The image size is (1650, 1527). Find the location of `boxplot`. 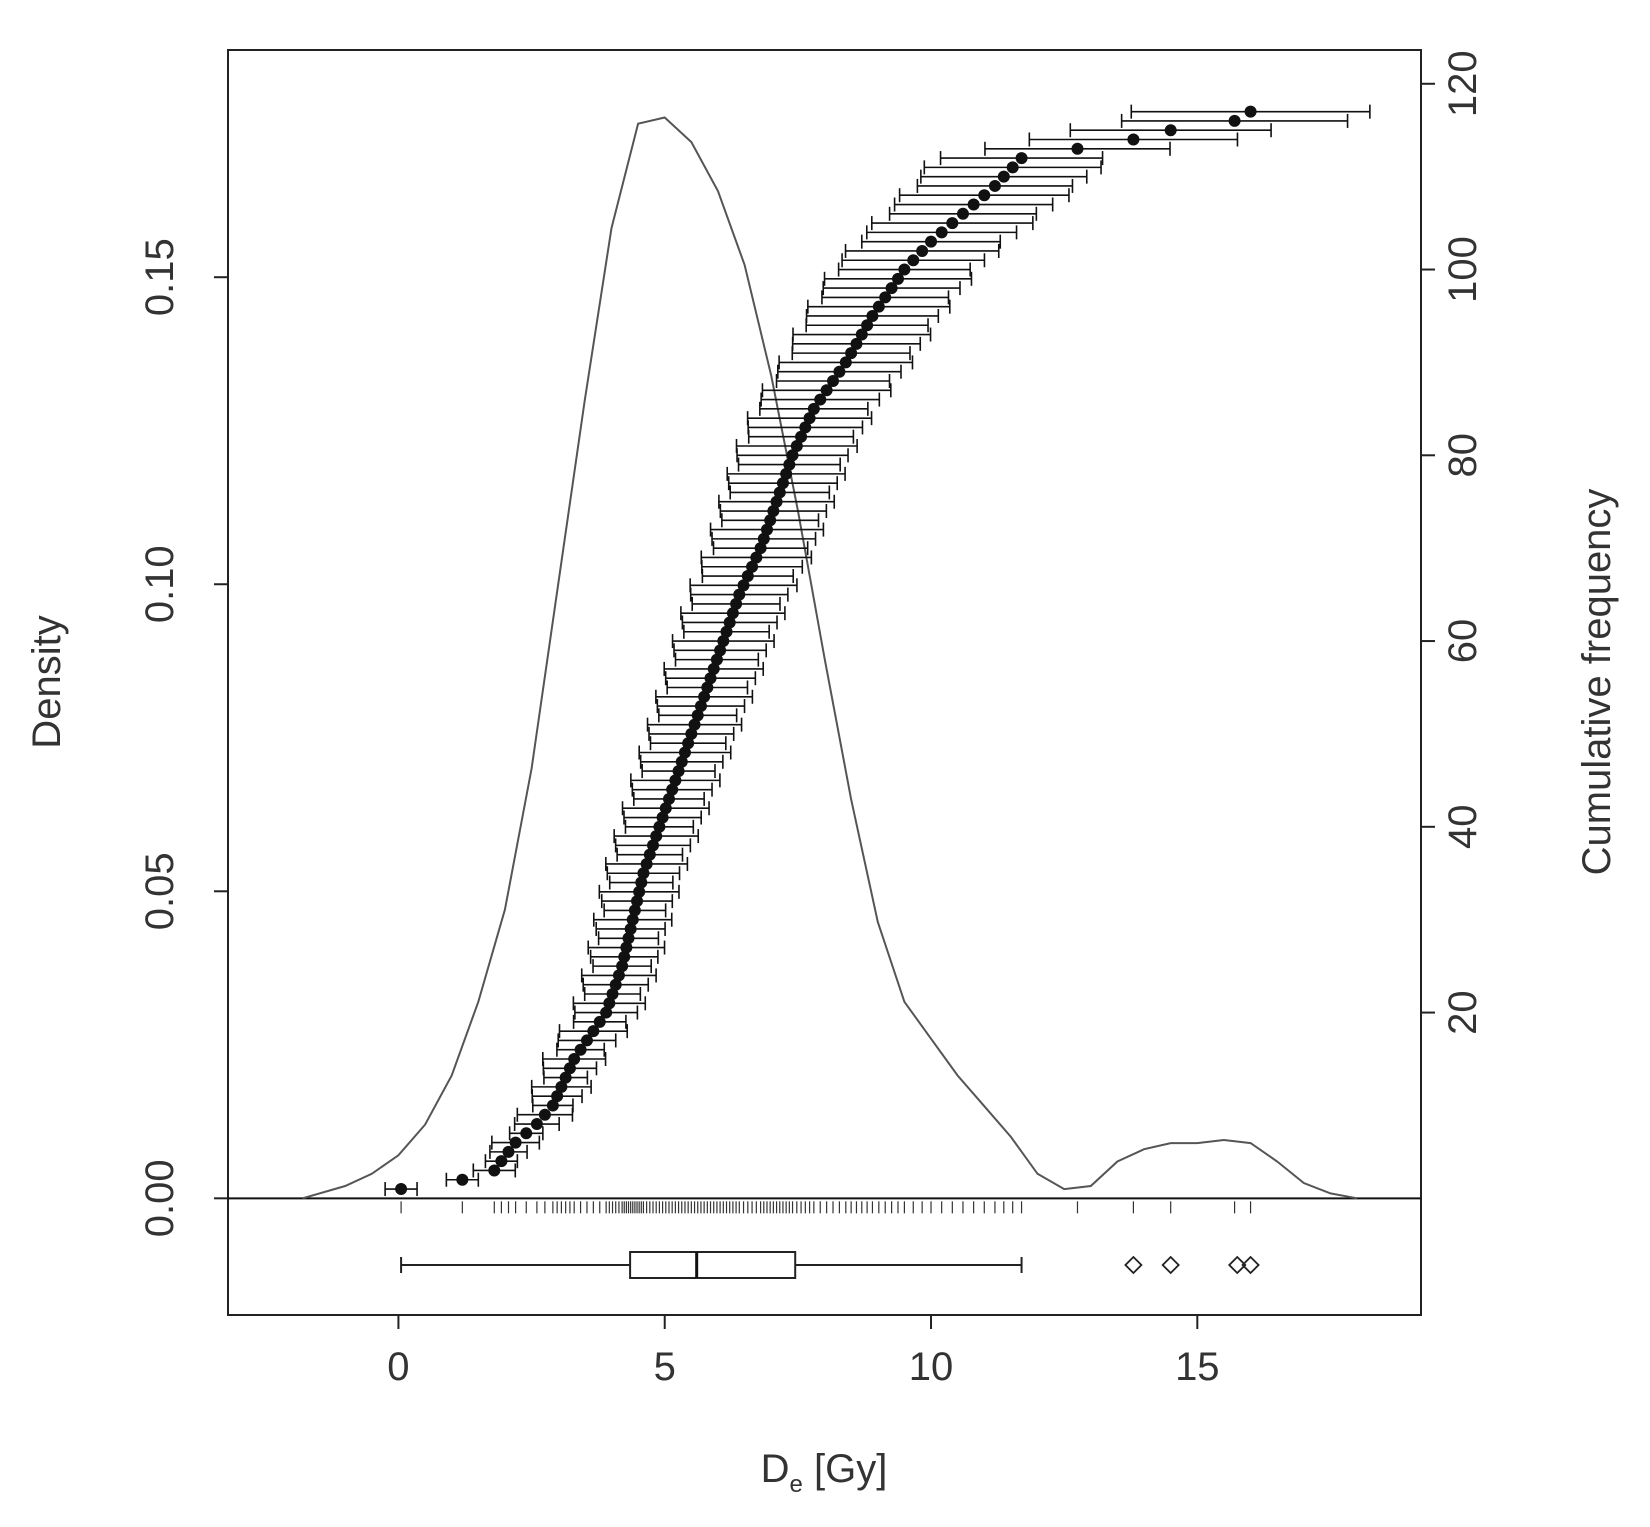

boxplot is located at coordinates (830, 1265).